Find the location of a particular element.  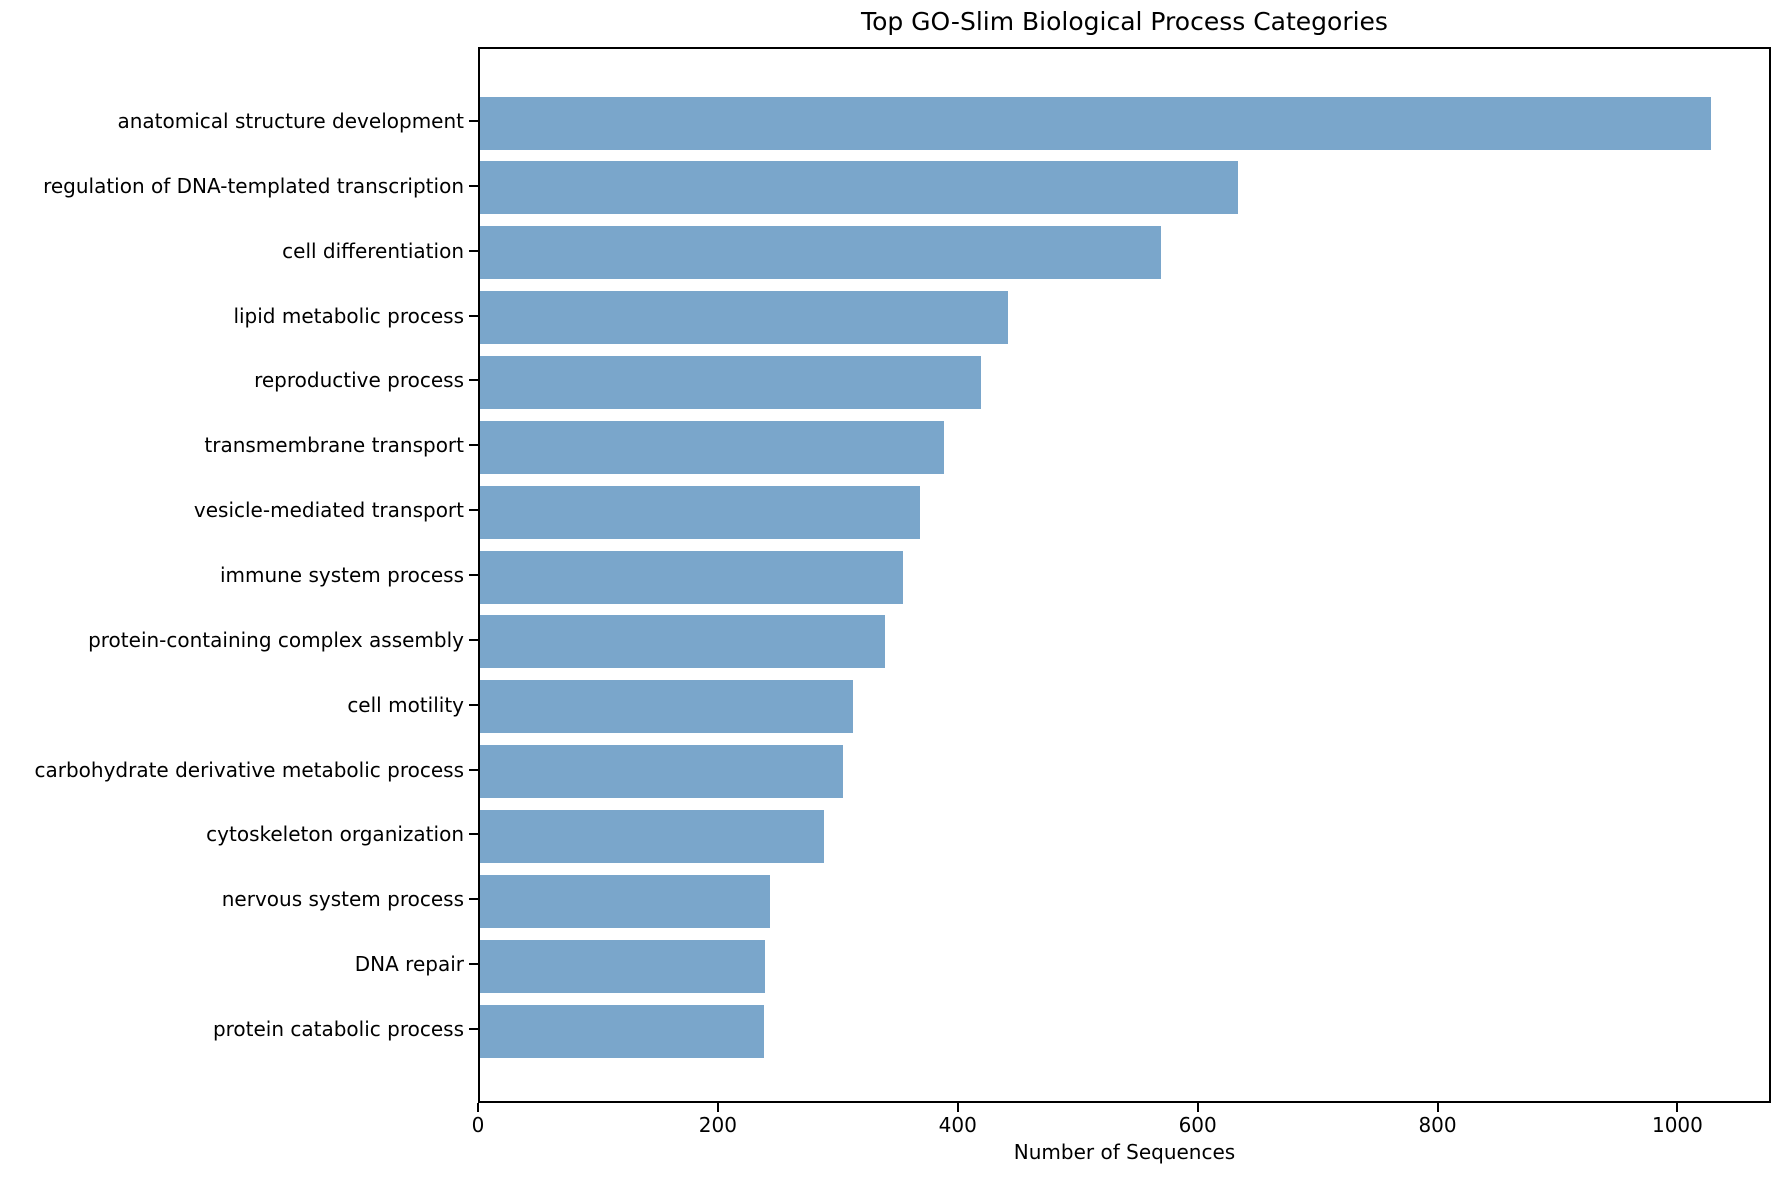

x-tick-label: 400 is located at coordinates (957, 1125).